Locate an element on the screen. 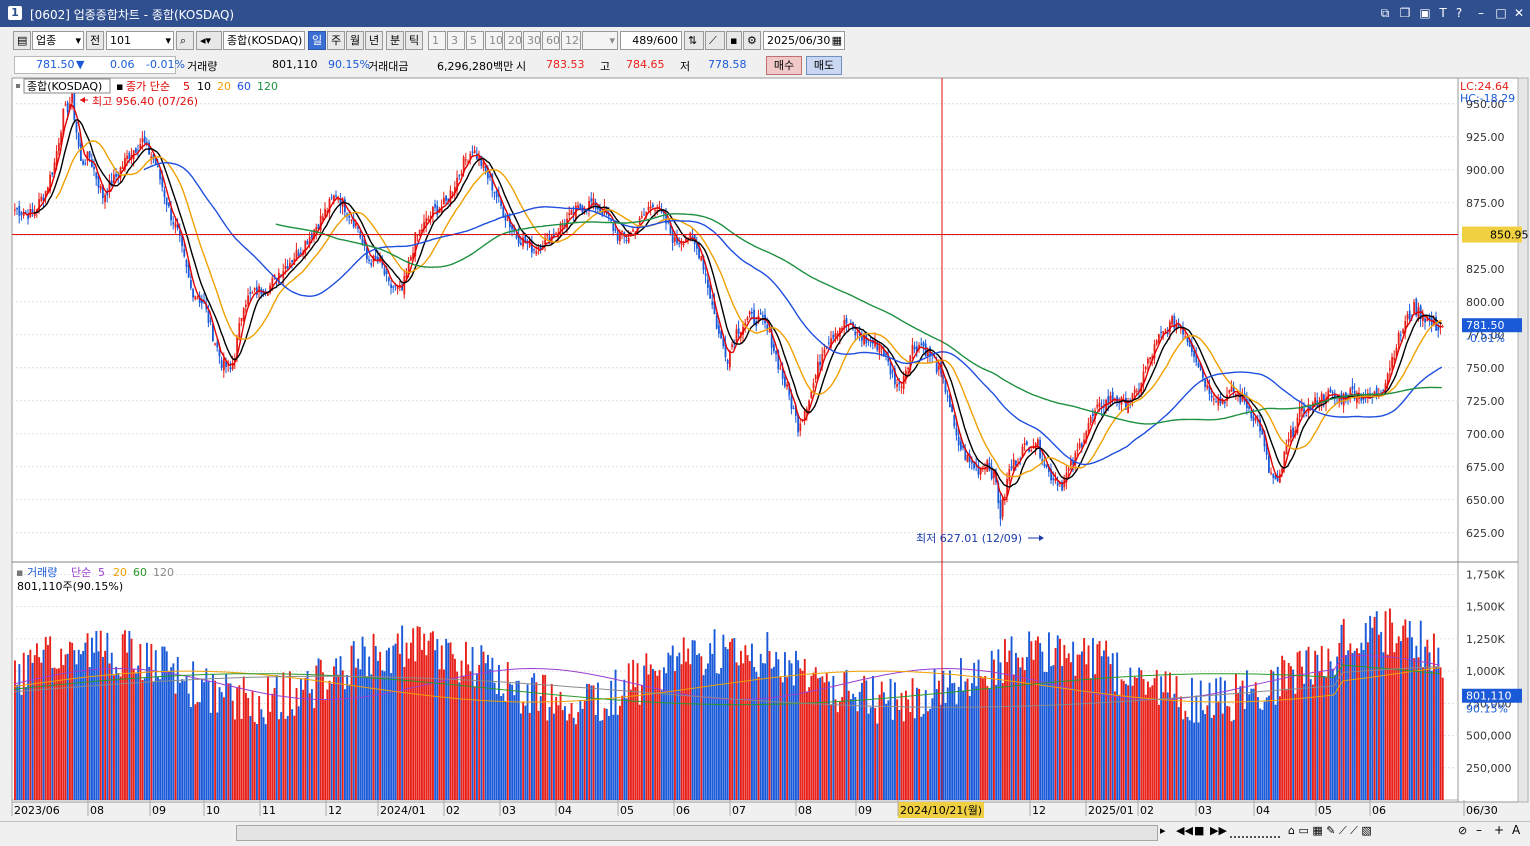  minute-custom-select: ▾ is located at coordinates (600, 40).